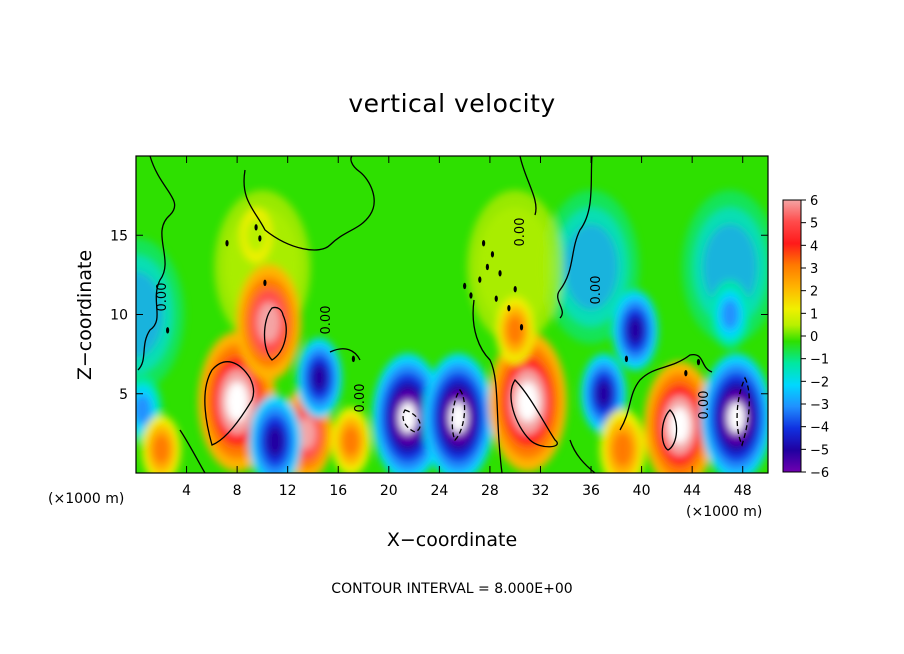  I want to click on x-tick-label: 20, so click(389, 491).